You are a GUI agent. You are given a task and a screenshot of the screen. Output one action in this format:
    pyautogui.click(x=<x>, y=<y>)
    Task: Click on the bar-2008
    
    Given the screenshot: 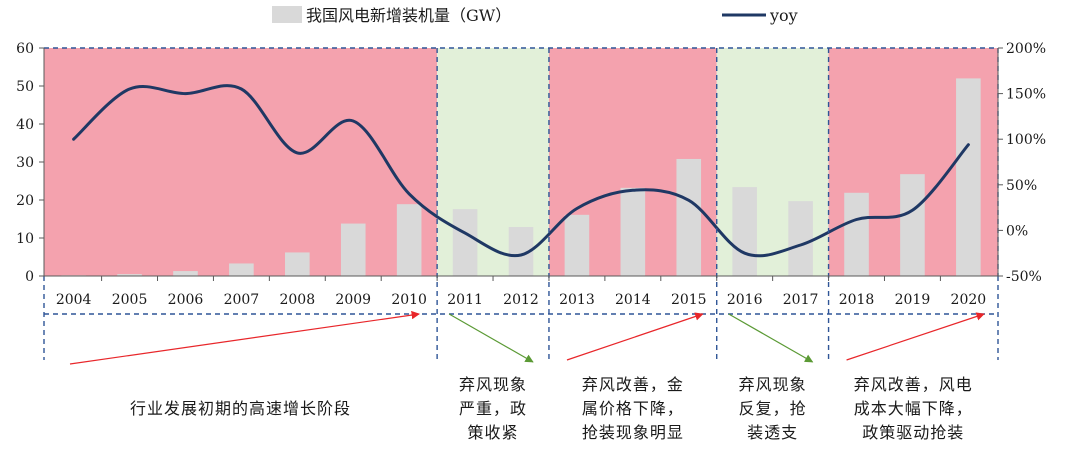 What is the action you would take?
    pyautogui.click(x=297, y=264)
    